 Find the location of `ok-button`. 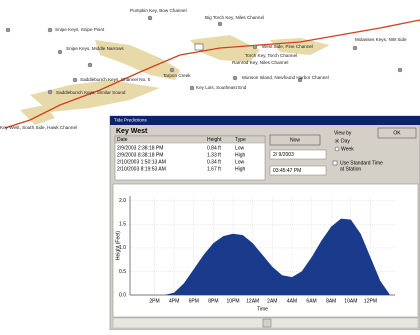

ok-button is located at coordinates (397, 133).